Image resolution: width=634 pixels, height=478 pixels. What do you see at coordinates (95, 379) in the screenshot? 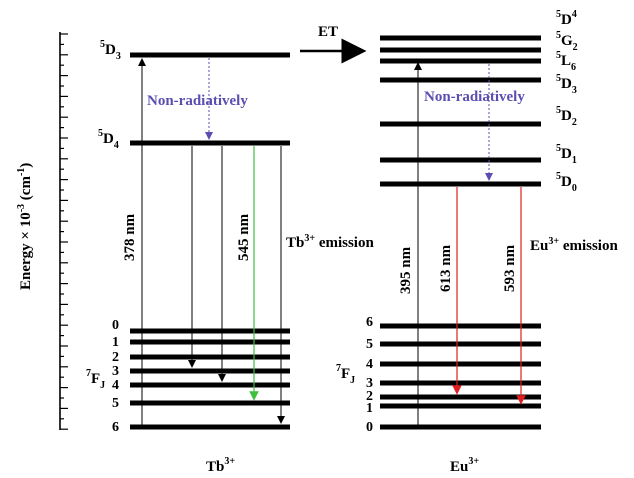
I see `tb-7fj-label: 7FJ` at bounding box center [95, 379].